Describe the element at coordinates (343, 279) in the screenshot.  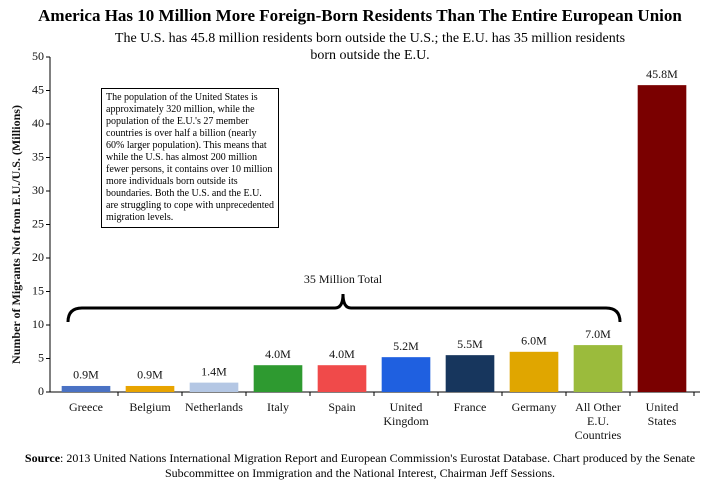
I see `bracket-label: 35 Million Total` at that location.